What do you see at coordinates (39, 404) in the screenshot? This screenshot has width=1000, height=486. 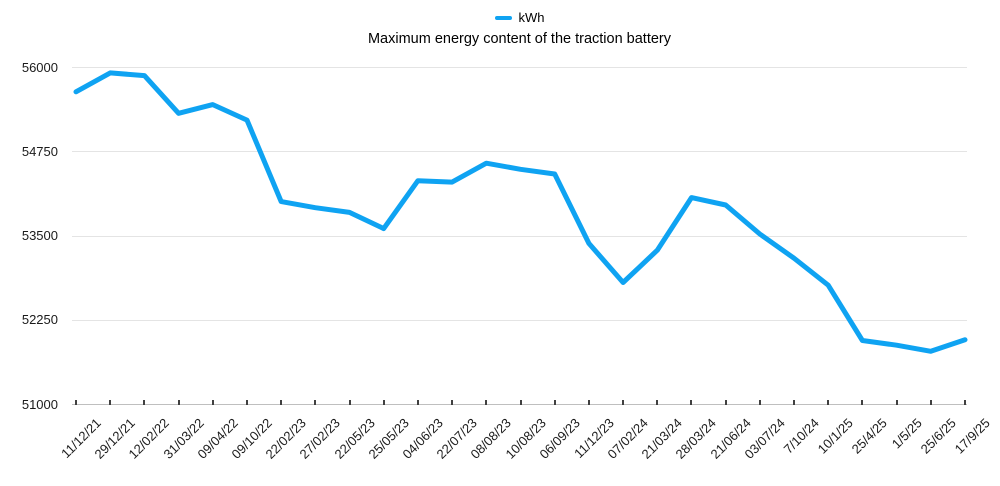 I see `y-axis-label: 51000` at bounding box center [39, 404].